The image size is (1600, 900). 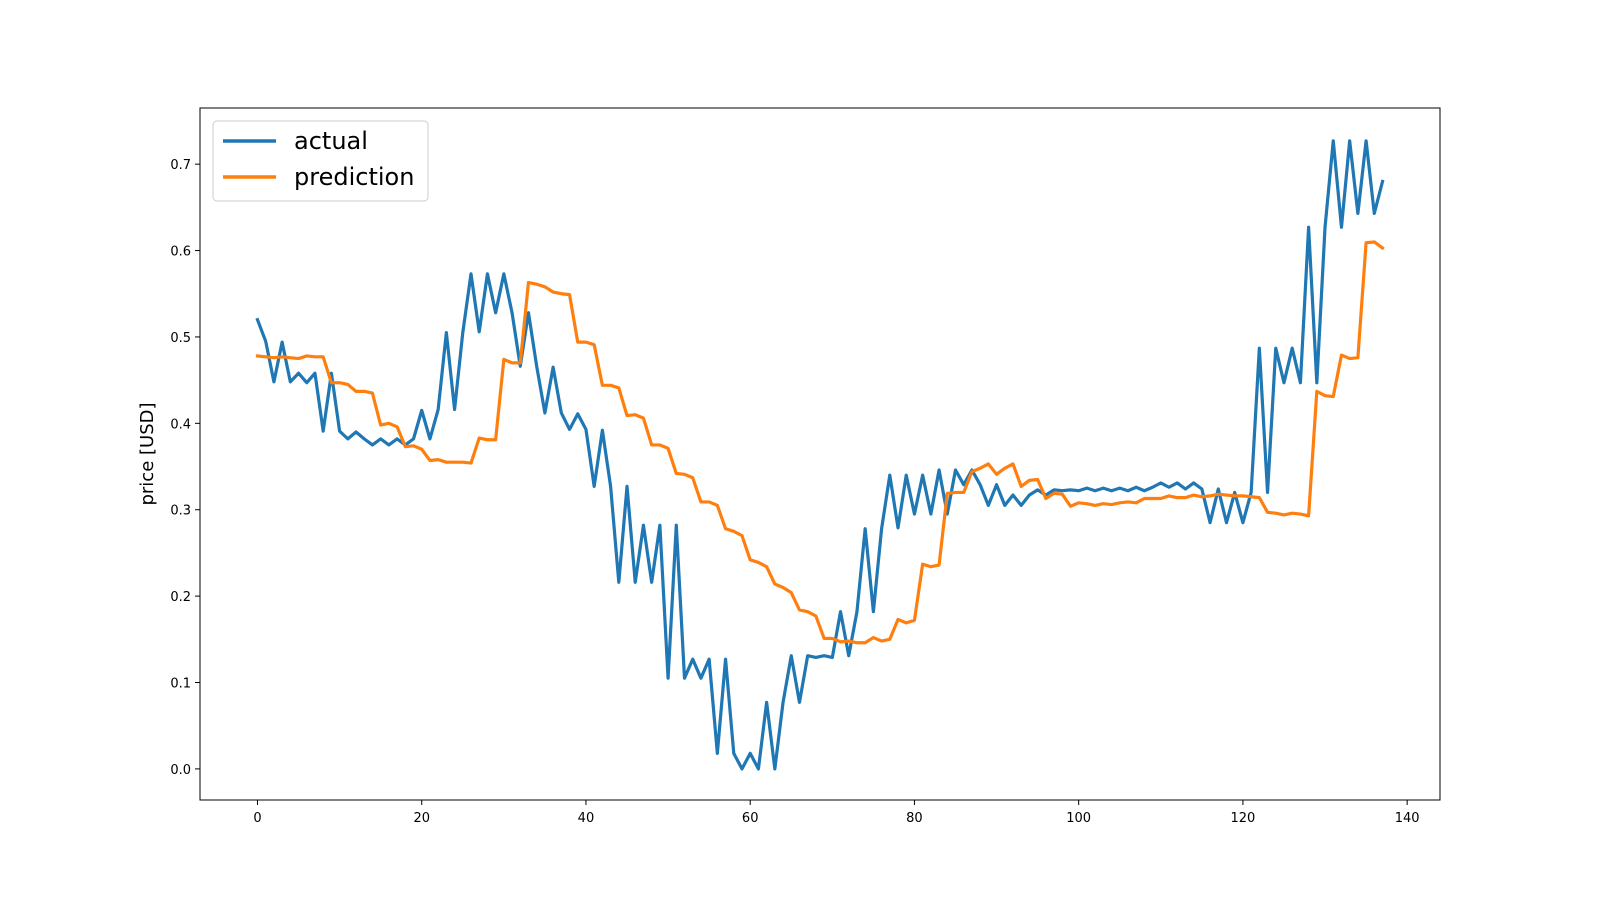 What do you see at coordinates (180, 338) in the screenshot?
I see `y-tick-label: 0.5` at bounding box center [180, 338].